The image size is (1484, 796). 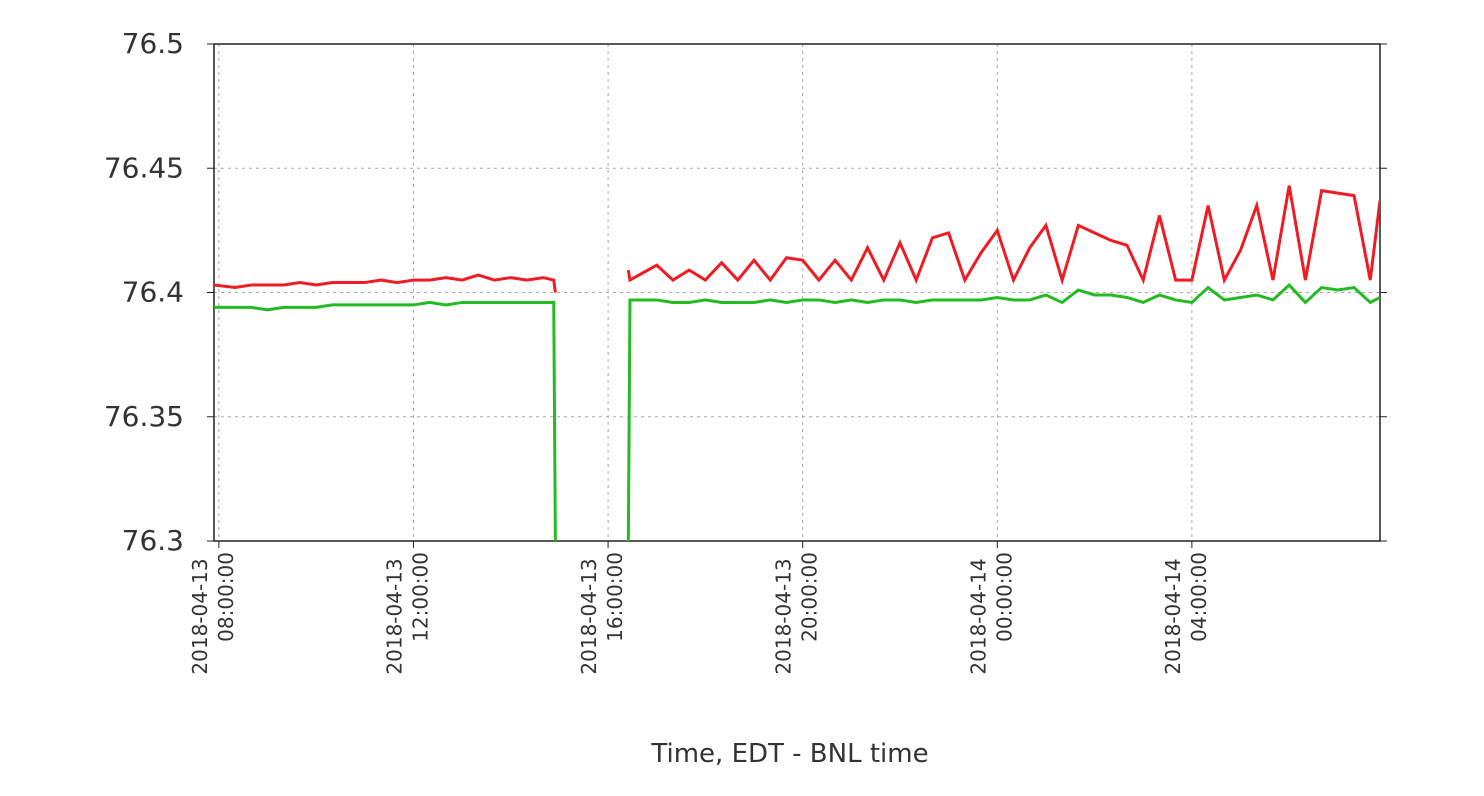 What do you see at coordinates (407, 613) in the screenshot?
I see `x-tick-label: 2018-04-13 12:00:00` at bounding box center [407, 613].